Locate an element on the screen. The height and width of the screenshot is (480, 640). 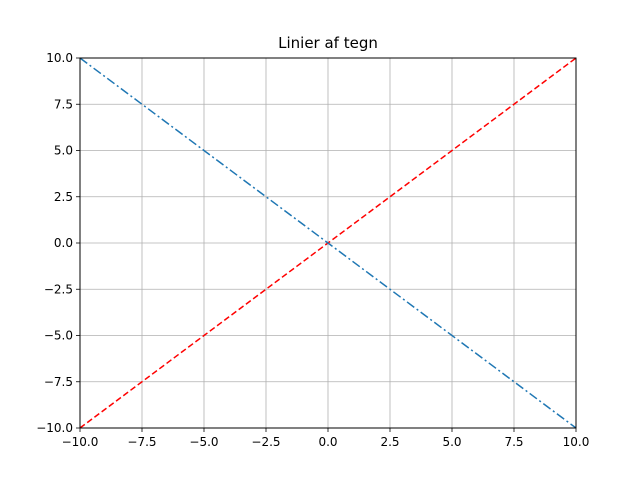
y-tick-label: 7.5 is located at coordinates (63, 104).